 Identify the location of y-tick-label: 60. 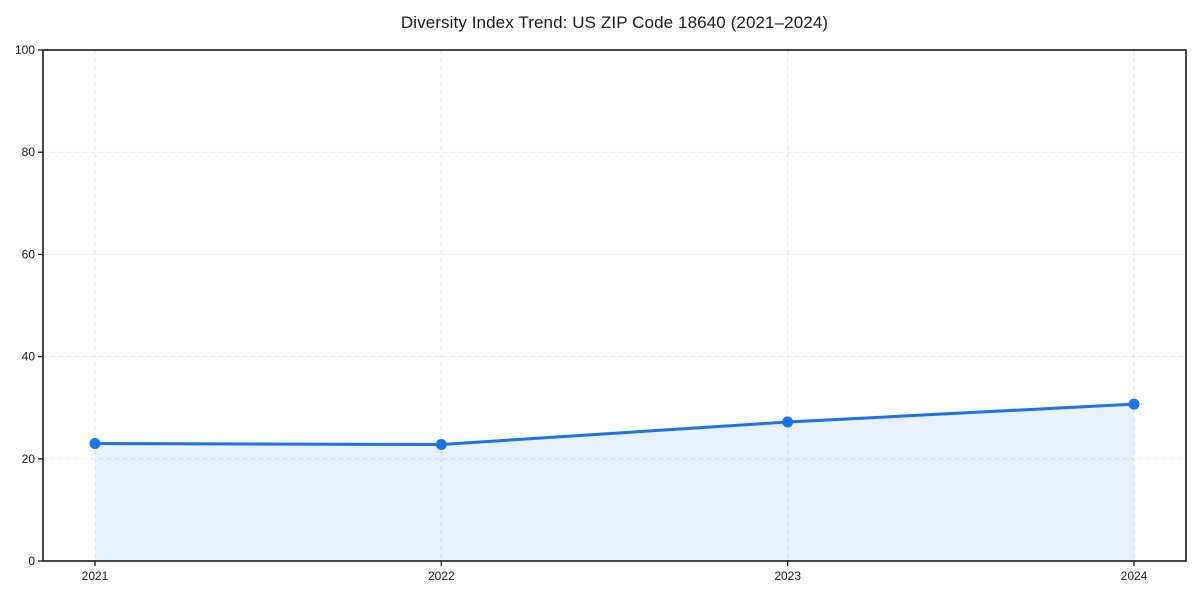
(29, 254).